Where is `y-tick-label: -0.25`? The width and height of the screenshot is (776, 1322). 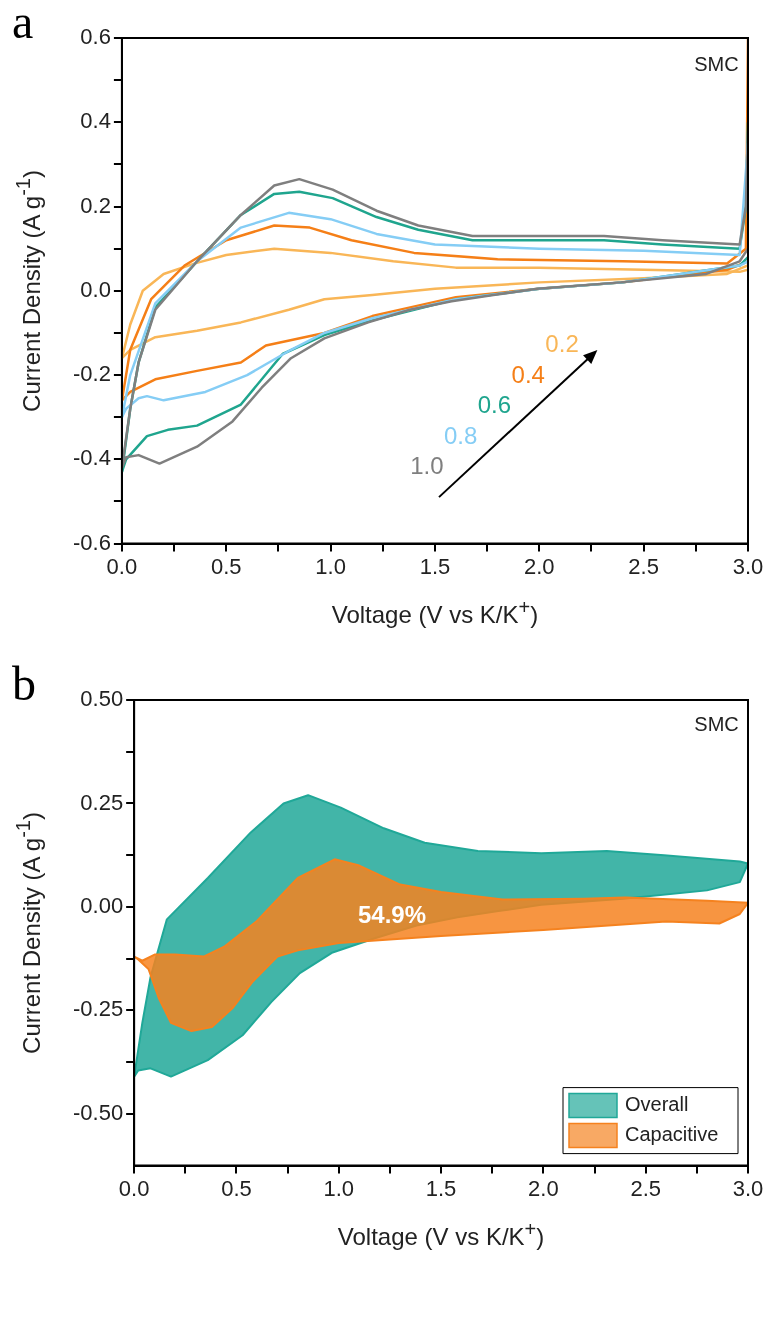
y-tick-label: -0.25 is located at coordinates (98, 1009).